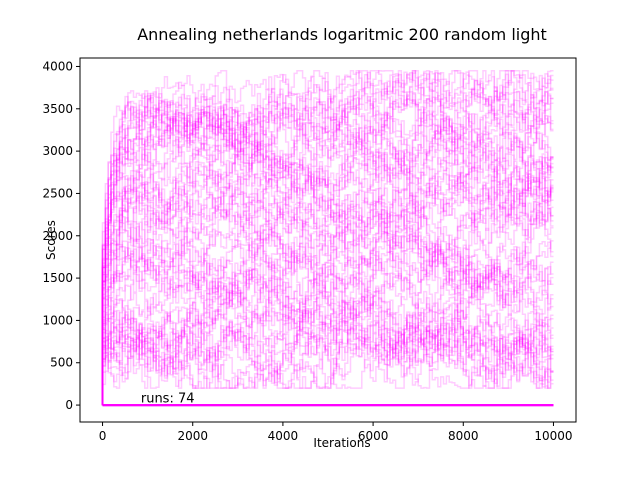  I want to click on x-tick-label: 4000, so click(283, 436).